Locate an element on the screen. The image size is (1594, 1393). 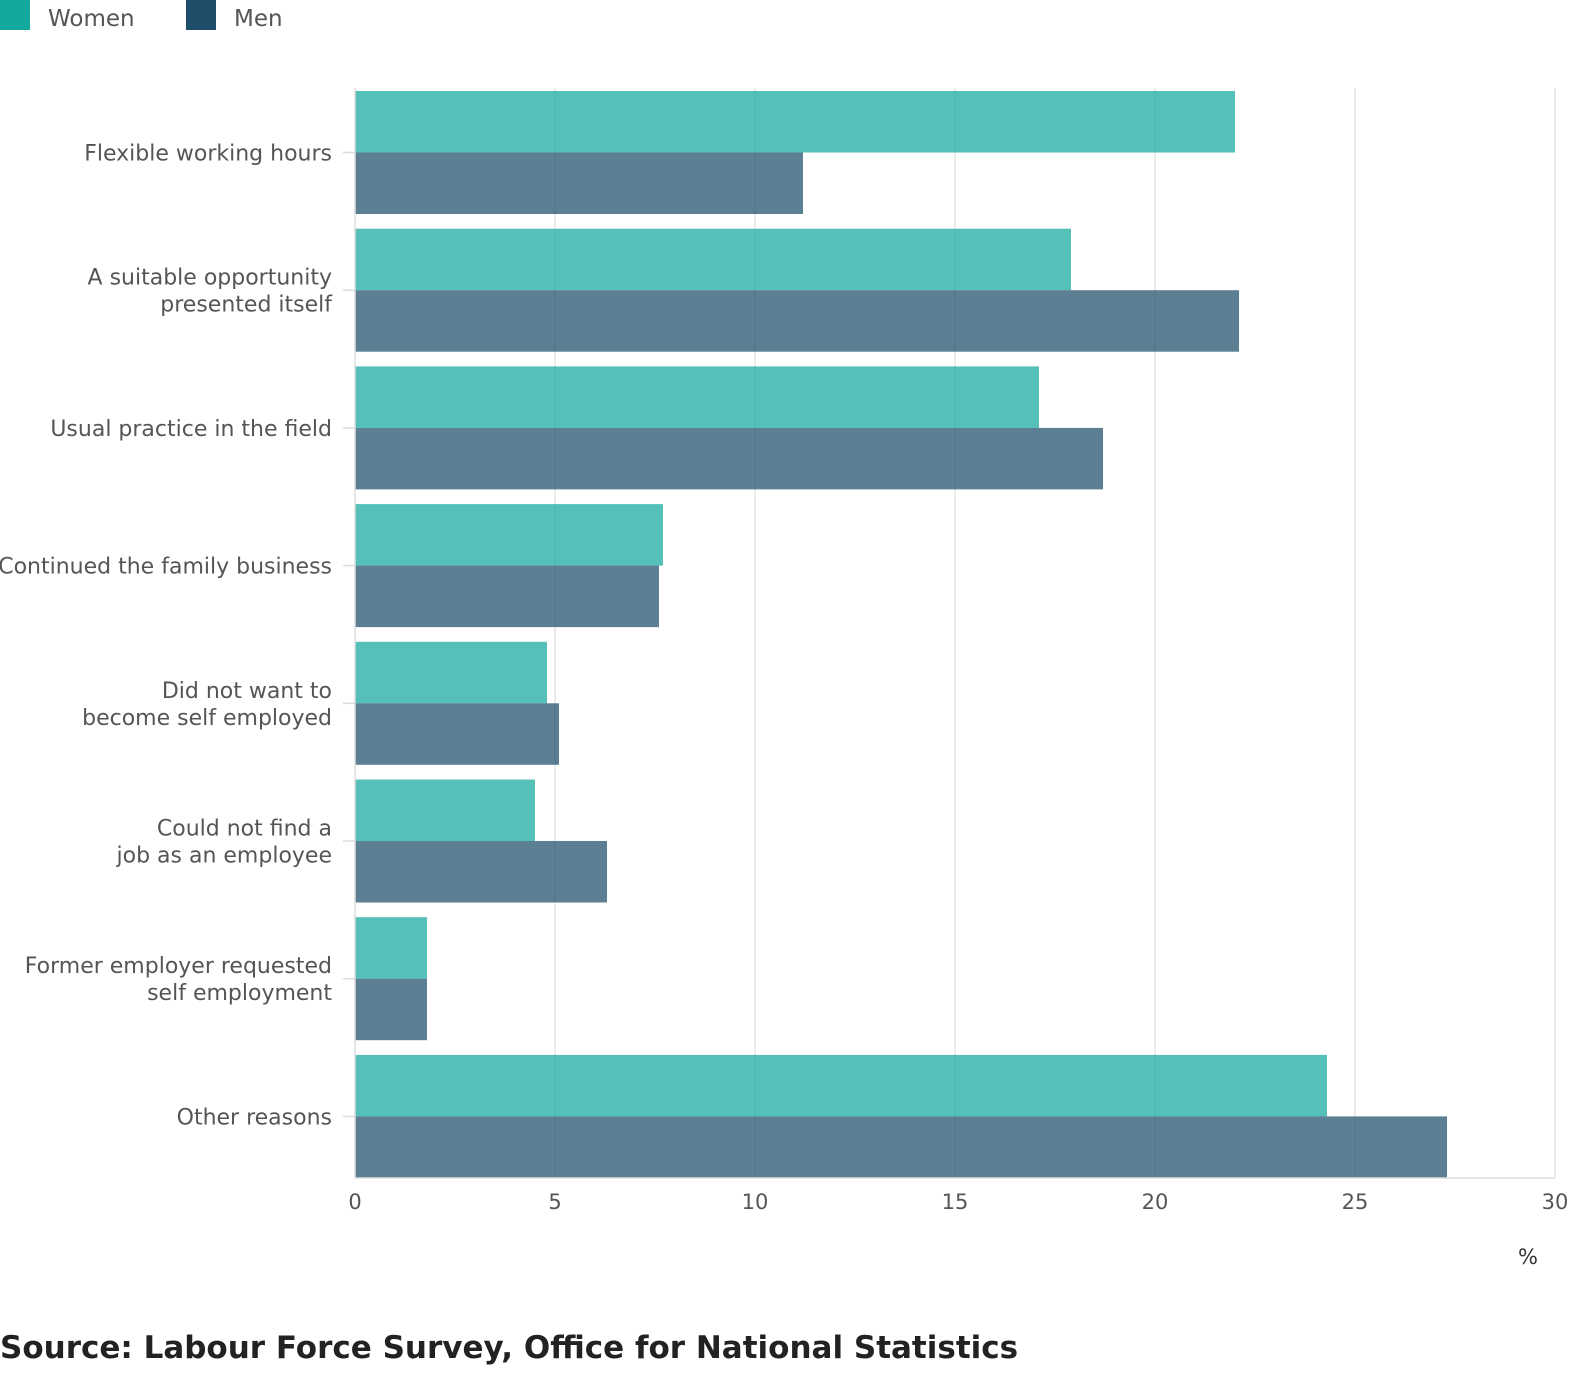
category-label: A suitable opportunity presented itself is located at coordinates (211, 292).